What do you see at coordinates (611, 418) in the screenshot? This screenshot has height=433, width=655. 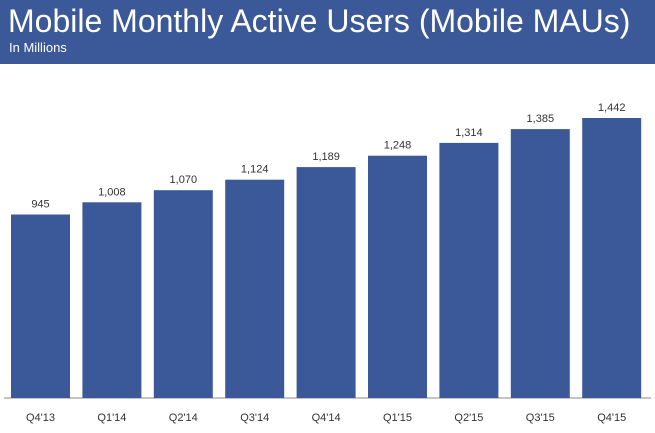 I see `x-tick-label: Q4'15` at bounding box center [611, 418].